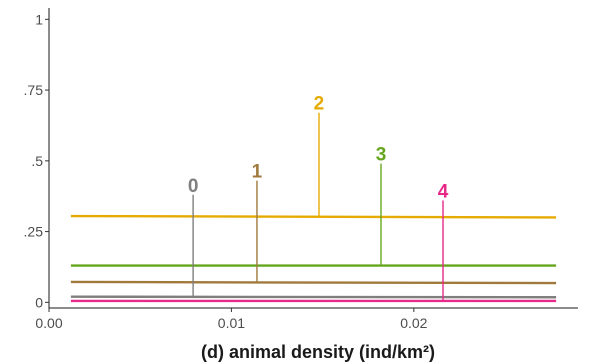 This screenshot has height=364, width=589. What do you see at coordinates (413, 323) in the screenshot?
I see `x-tick-label: 0.02` at bounding box center [413, 323].